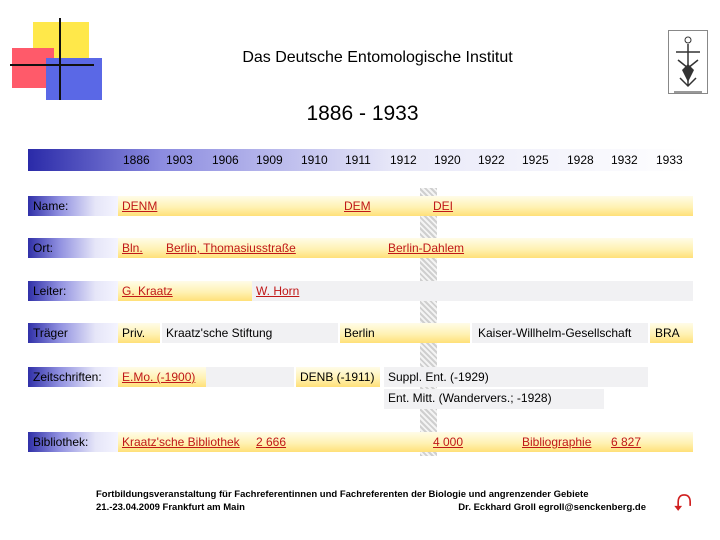  Describe the element at coordinates (535, 160) in the screenshot. I see `year-label: 1925` at that location.